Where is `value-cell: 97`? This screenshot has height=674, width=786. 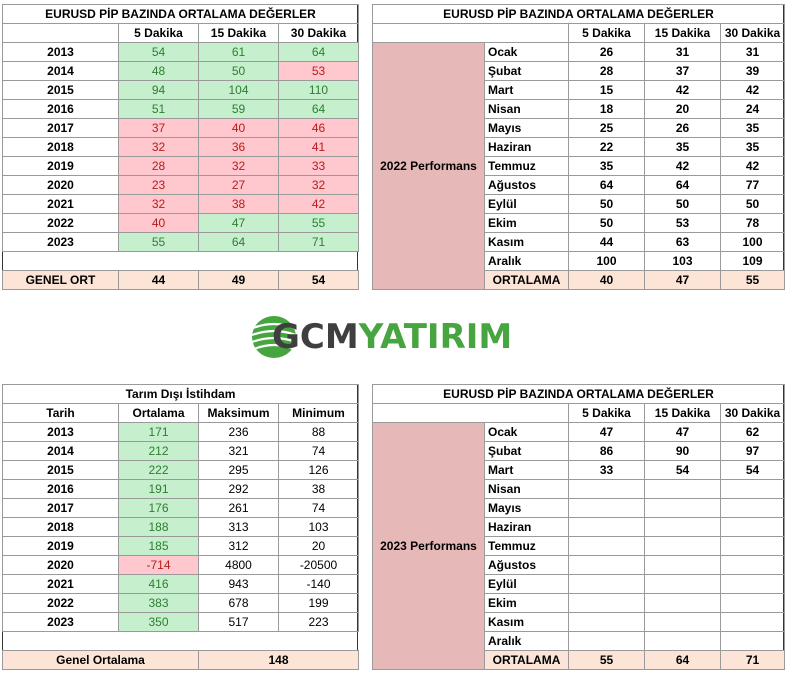
value-cell: 97 is located at coordinates (752, 451).